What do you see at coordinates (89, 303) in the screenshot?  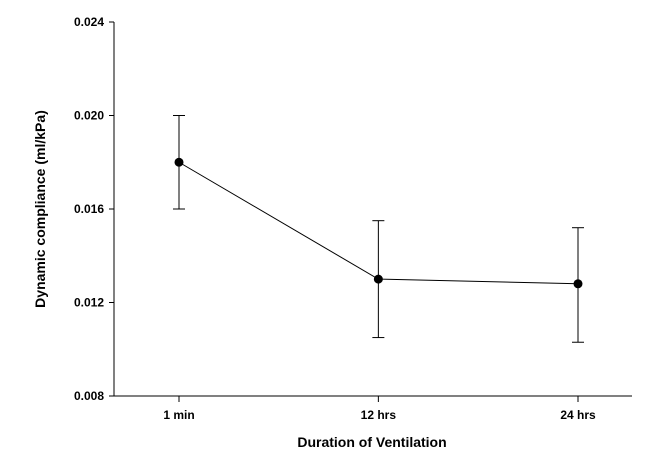 I see `y-tick-label: 0.012` at bounding box center [89, 303].